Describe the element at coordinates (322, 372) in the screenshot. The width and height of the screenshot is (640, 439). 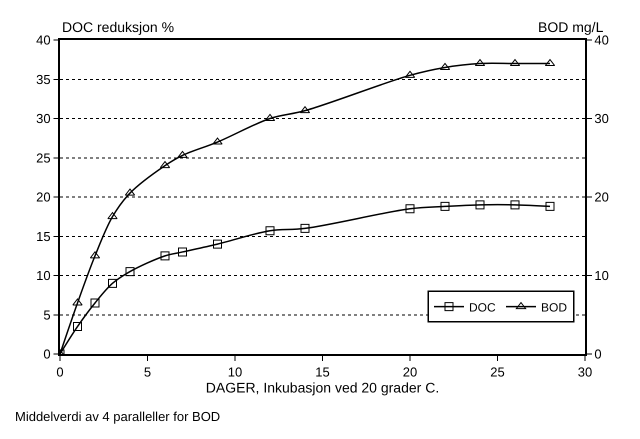
I see `x-tick-label: 15` at that location.